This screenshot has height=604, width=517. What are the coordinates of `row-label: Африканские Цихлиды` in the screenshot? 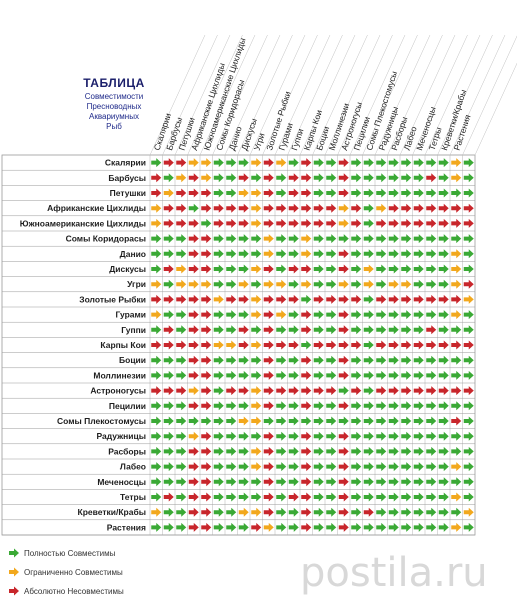 It's located at (96, 208).